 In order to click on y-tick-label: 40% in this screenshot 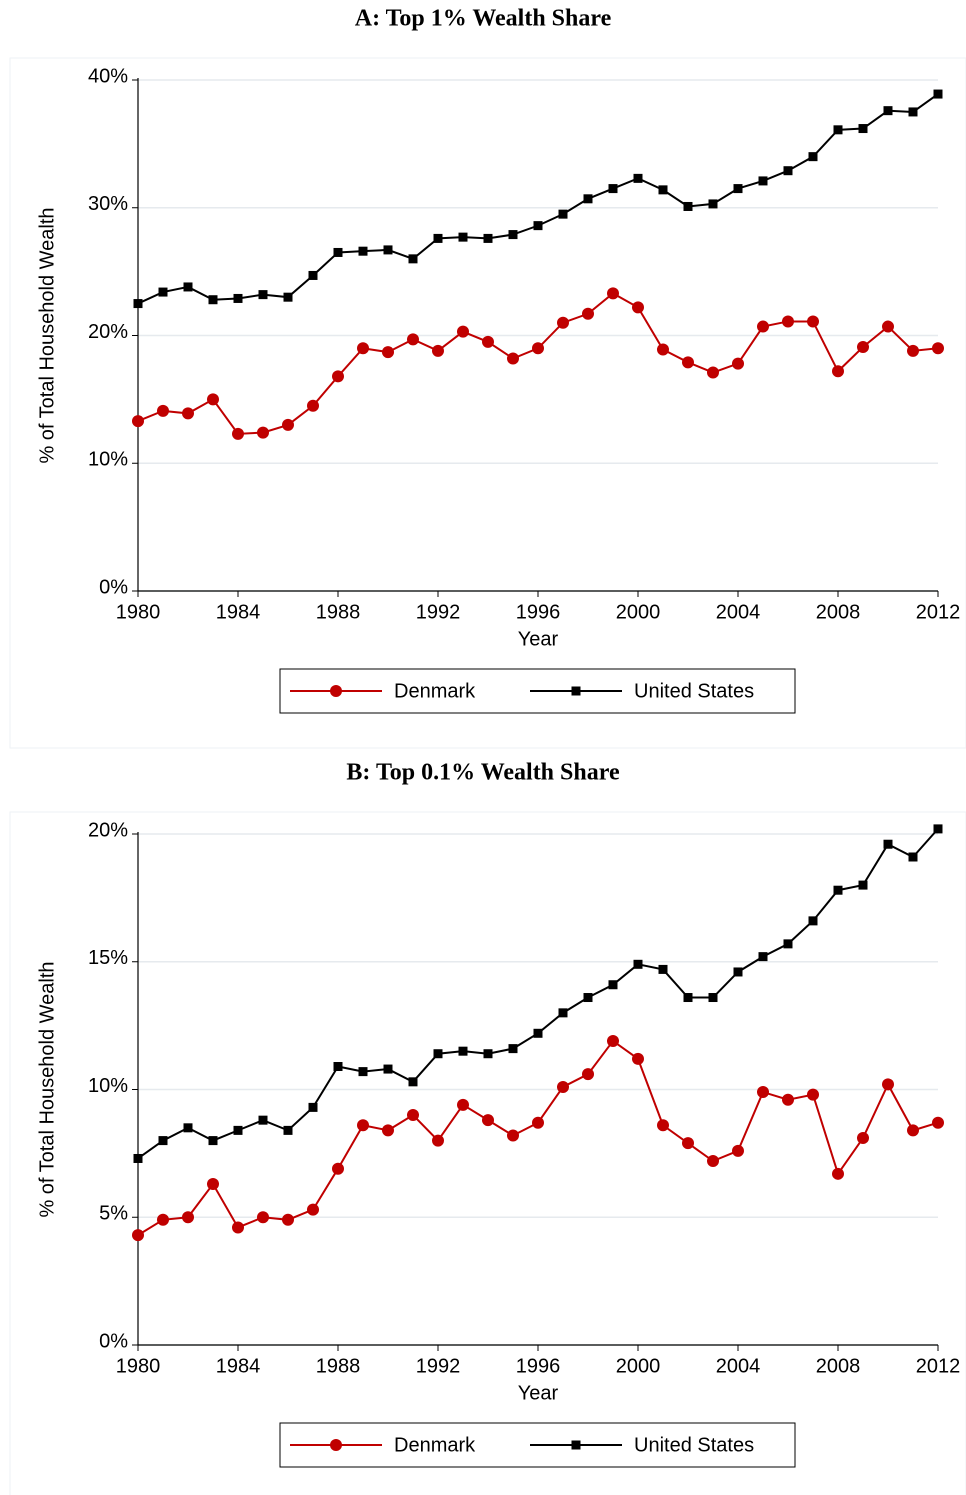, I will do `click(108, 76)`.